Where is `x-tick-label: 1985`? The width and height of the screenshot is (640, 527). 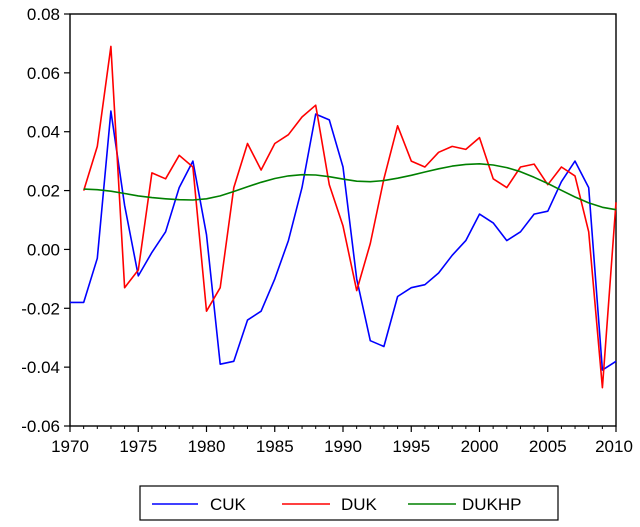
x-tick-label: 1985 is located at coordinates (275, 446).